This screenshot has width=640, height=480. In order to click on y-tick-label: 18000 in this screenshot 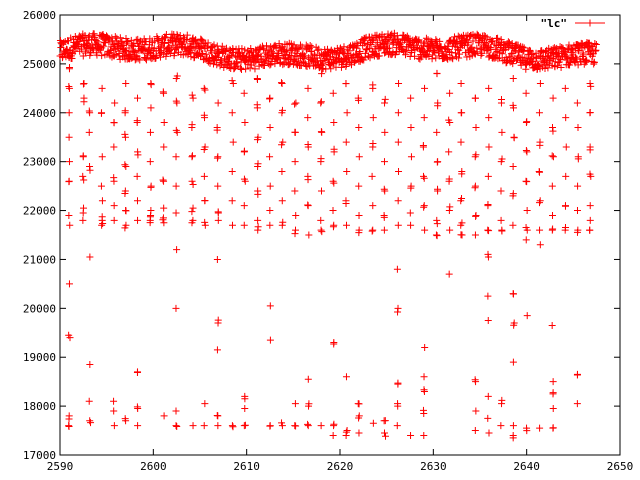, I will do `click(39, 406)`.